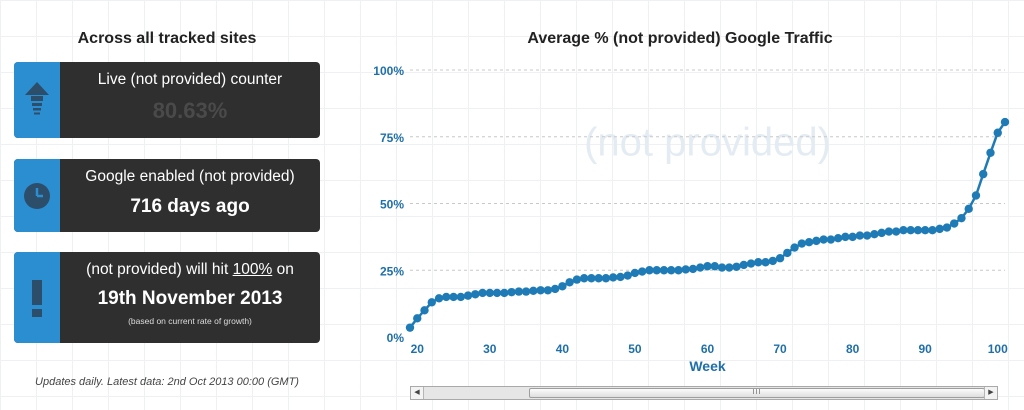 This screenshot has height=410, width=1024. Describe the element at coordinates (635, 349) in the screenshot. I see `x-tick-label: 50` at that location.